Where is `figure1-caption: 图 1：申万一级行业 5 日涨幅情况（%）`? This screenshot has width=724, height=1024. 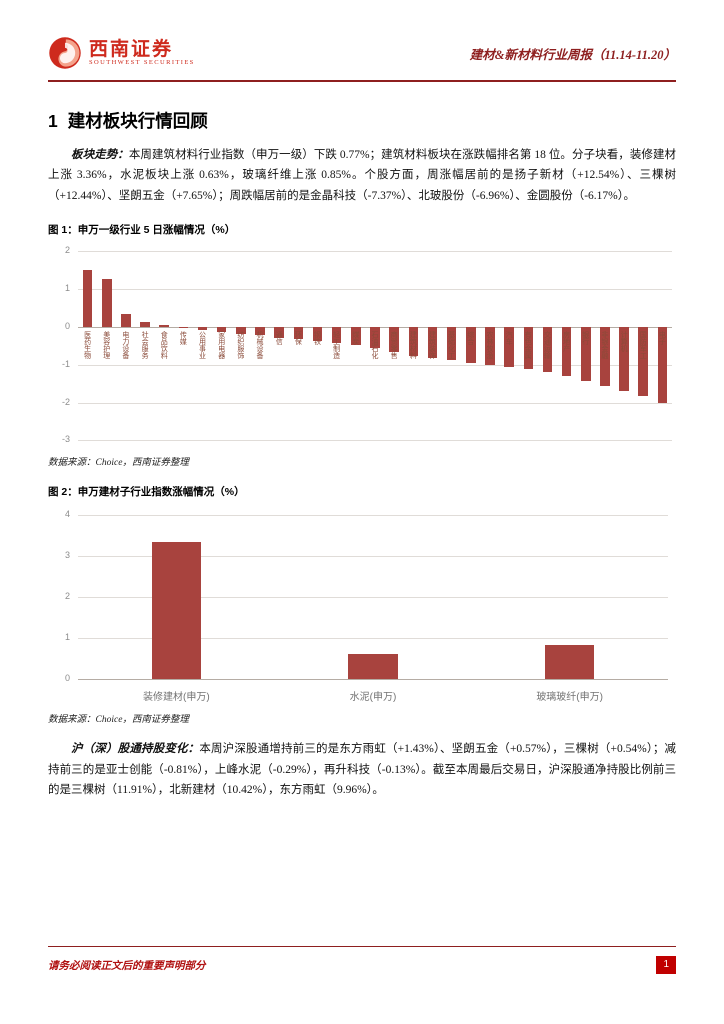 figure1-caption: 图 1：申万一级行业 5 日涨幅情况（%） is located at coordinates (142, 230).